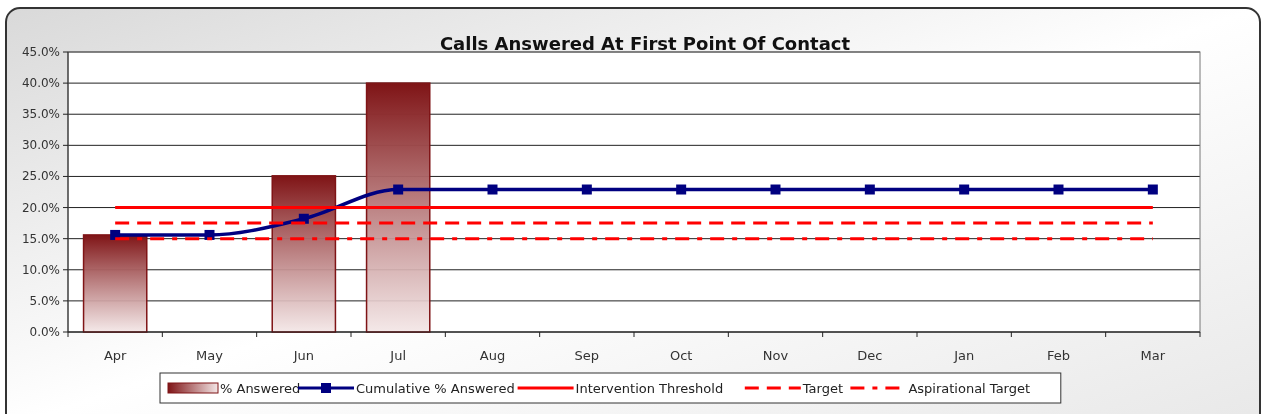  I want to click on y-tick-label: 20.0%, so click(40, 207).